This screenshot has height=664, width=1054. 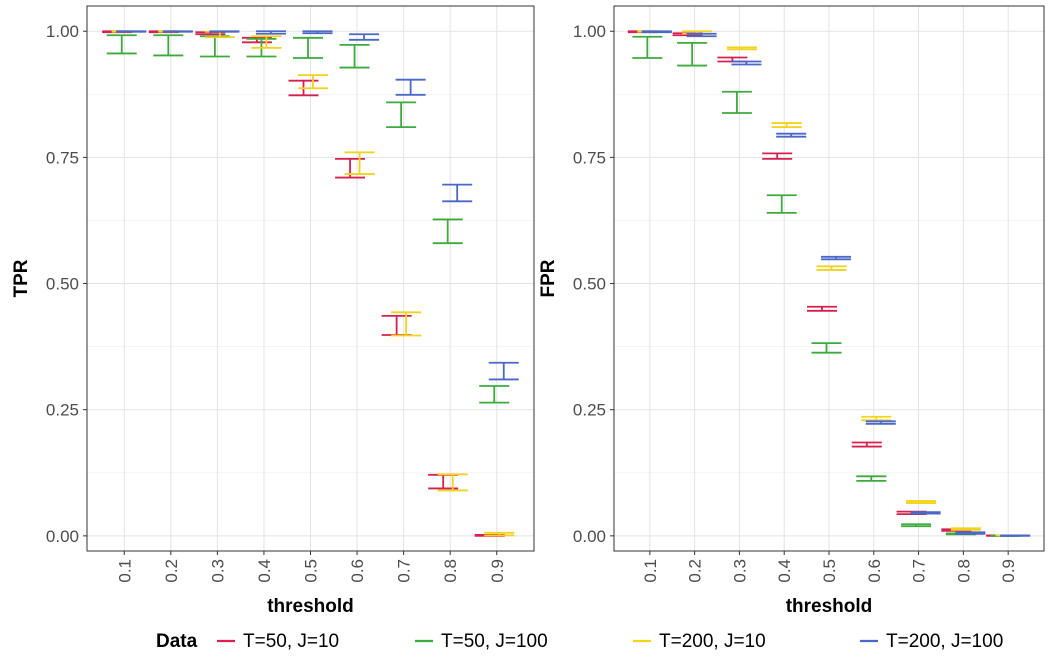 I want to click on legend-entry: T=50, J=10, so click(x=278, y=641).